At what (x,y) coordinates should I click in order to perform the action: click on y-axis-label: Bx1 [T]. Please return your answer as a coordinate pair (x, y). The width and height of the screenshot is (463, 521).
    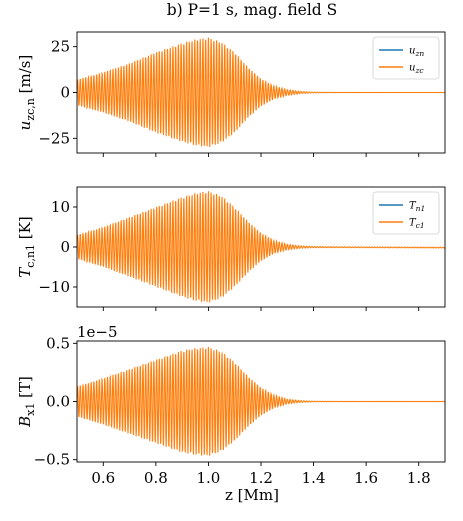
    Looking at the image, I should click on (26, 402).